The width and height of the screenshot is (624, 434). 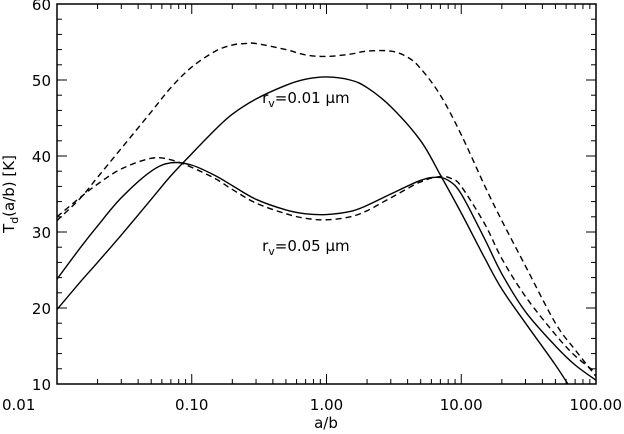 What do you see at coordinates (306, 99) in the screenshot?
I see `annotation-label-1: rv=0.01 μm` at bounding box center [306, 99].